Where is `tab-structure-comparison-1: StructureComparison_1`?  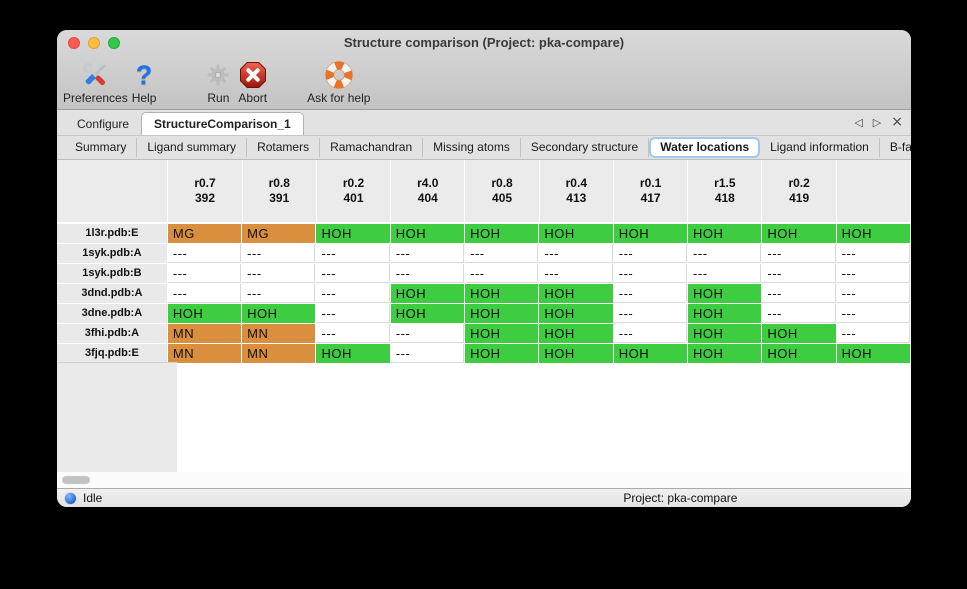 tab-structure-comparison-1: StructureComparison_1 is located at coordinates (222, 123).